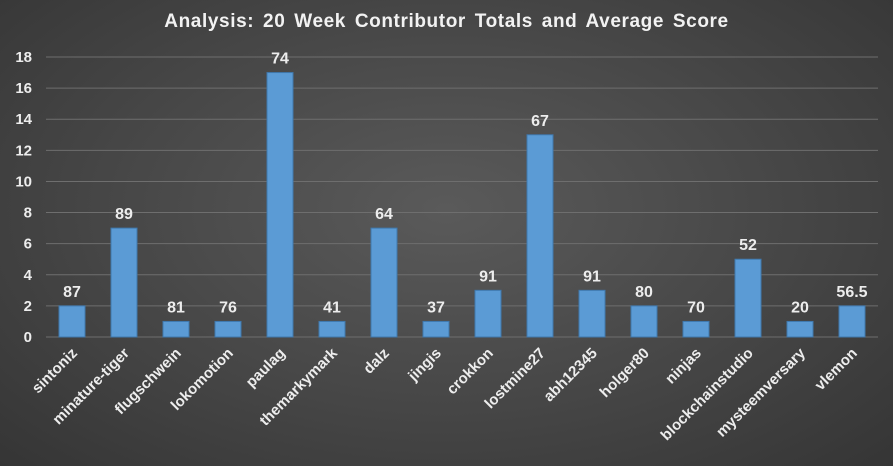  I want to click on data-label: 56.5, so click(851, 292).